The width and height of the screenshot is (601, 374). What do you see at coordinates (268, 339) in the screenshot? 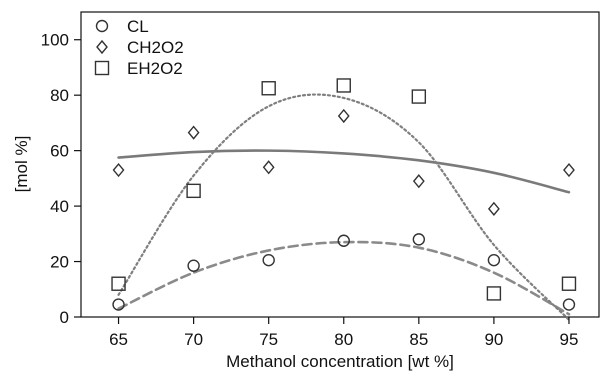
I see `x-tick-label: 75` at bounding box center [268, 339].